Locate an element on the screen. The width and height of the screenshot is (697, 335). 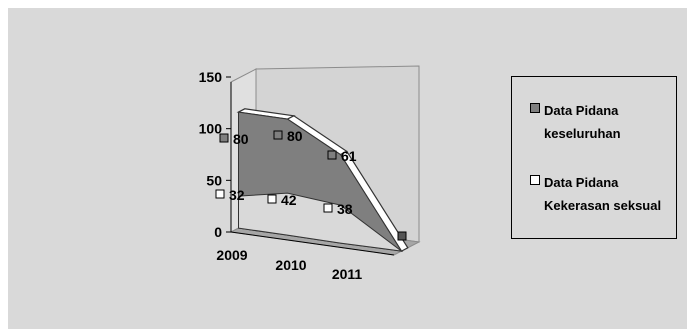
series-end-marker is located at coordinates (402, 236).